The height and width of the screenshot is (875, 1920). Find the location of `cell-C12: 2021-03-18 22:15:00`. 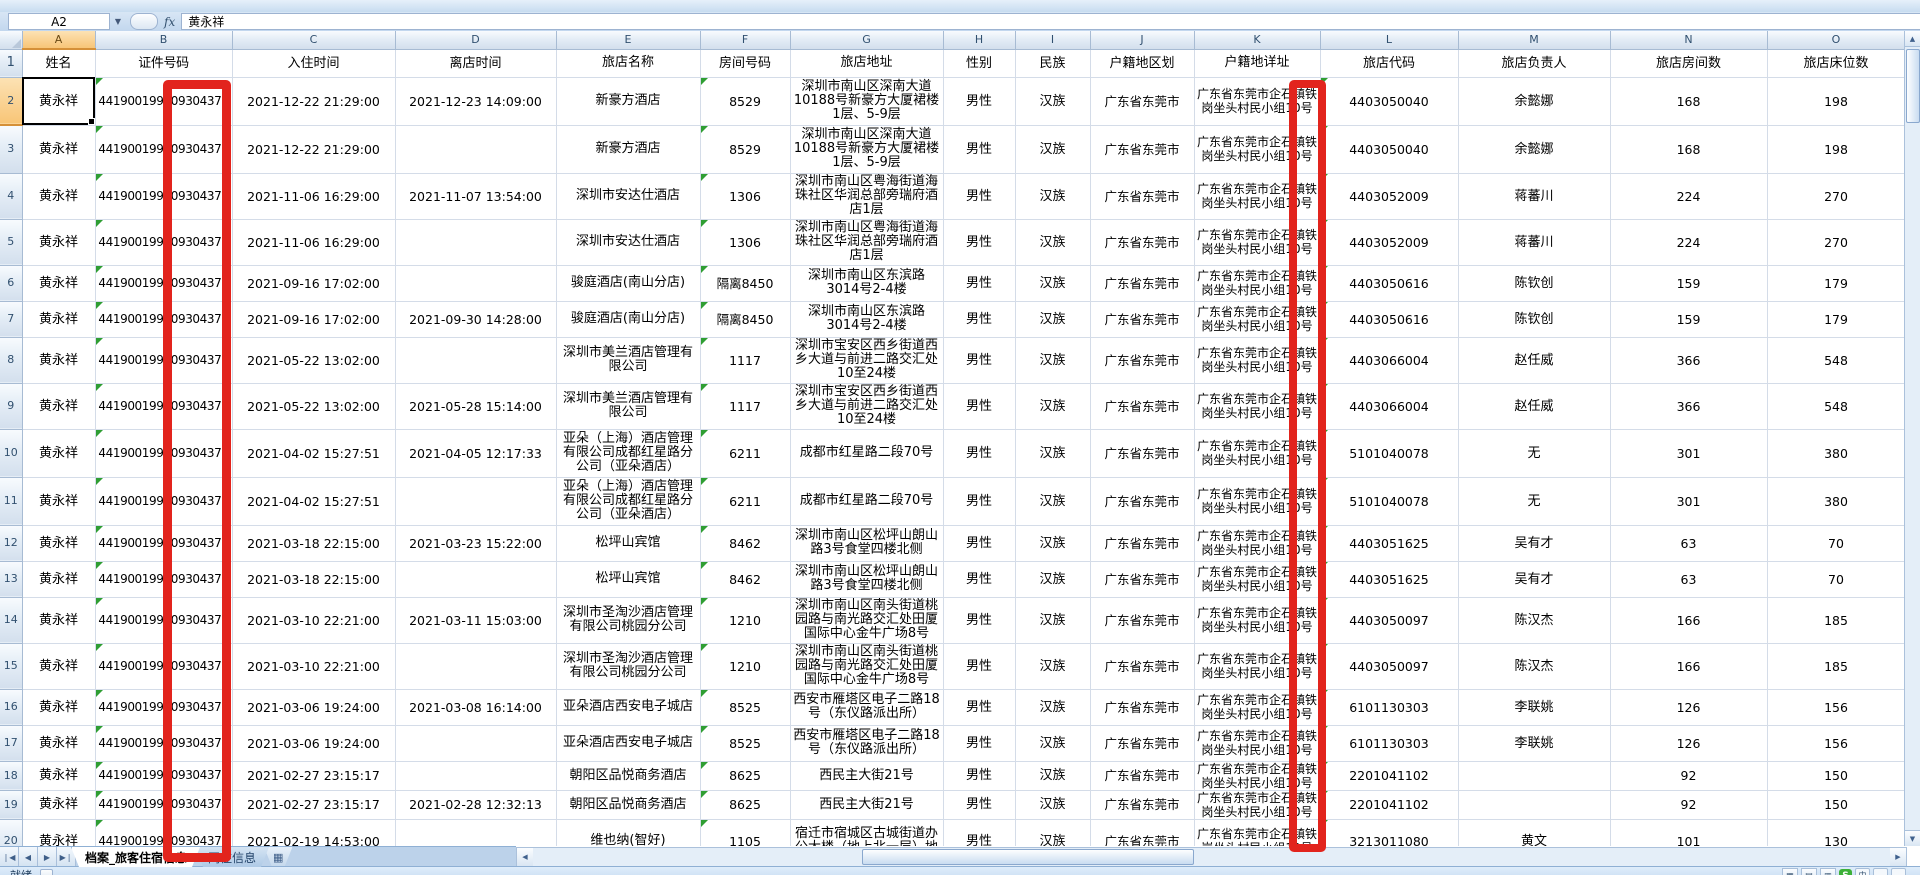

cell-C12: 2021-03-18 22:15:00 is located at coordinates (314, 543).